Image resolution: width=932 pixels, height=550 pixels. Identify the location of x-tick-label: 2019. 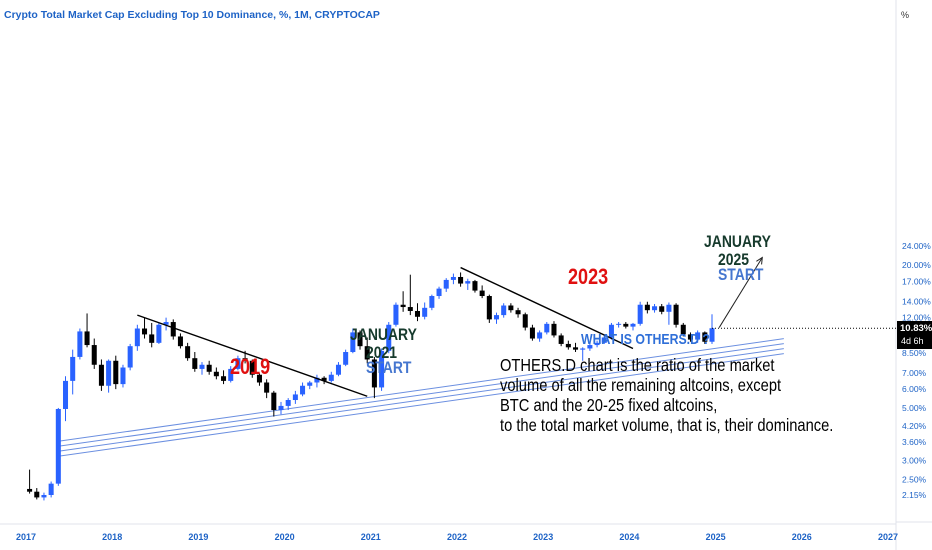
(198, 537).